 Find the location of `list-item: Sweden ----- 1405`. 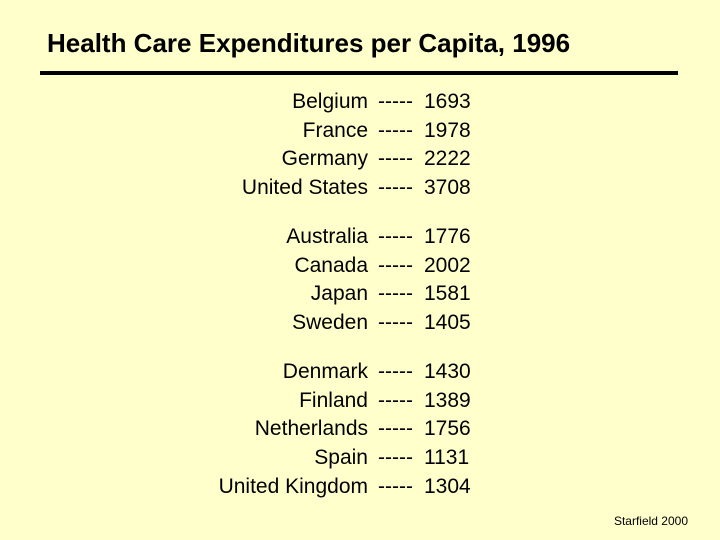

list-item: Sweden ----- 1405 is located at coordinates (360, 323).